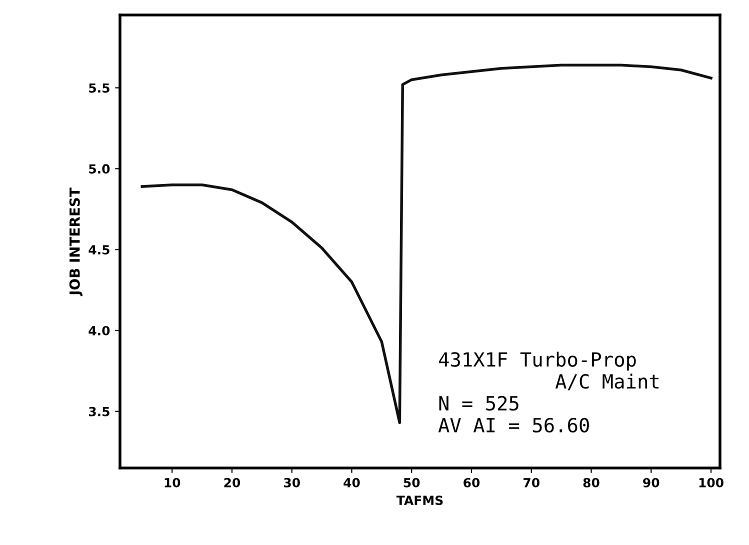  Describe the element at coordinates (548, 392) in the screenshot. I see `text: 431X1F Turbo-Prop A/C Maint N = 525 AV AI = 56.60` at that location.